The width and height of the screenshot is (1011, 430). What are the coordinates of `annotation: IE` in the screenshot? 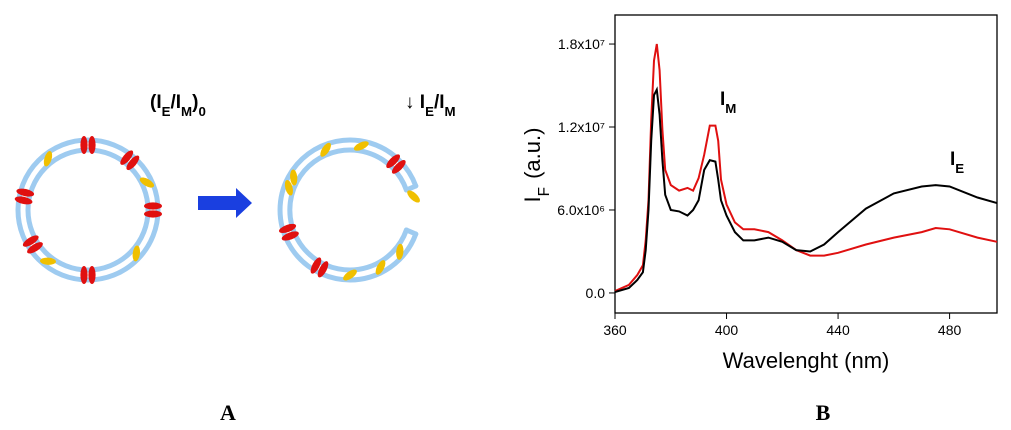 It's located at (957, 162).